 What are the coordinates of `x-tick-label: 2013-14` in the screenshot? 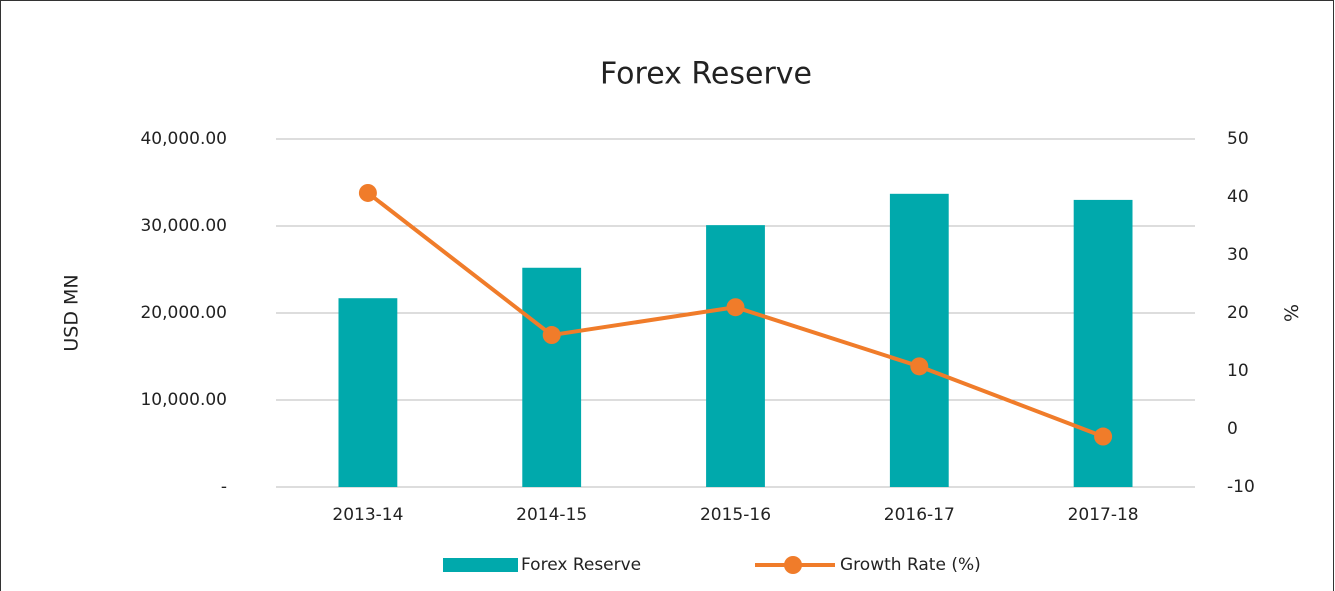 It's located at (367, 515).